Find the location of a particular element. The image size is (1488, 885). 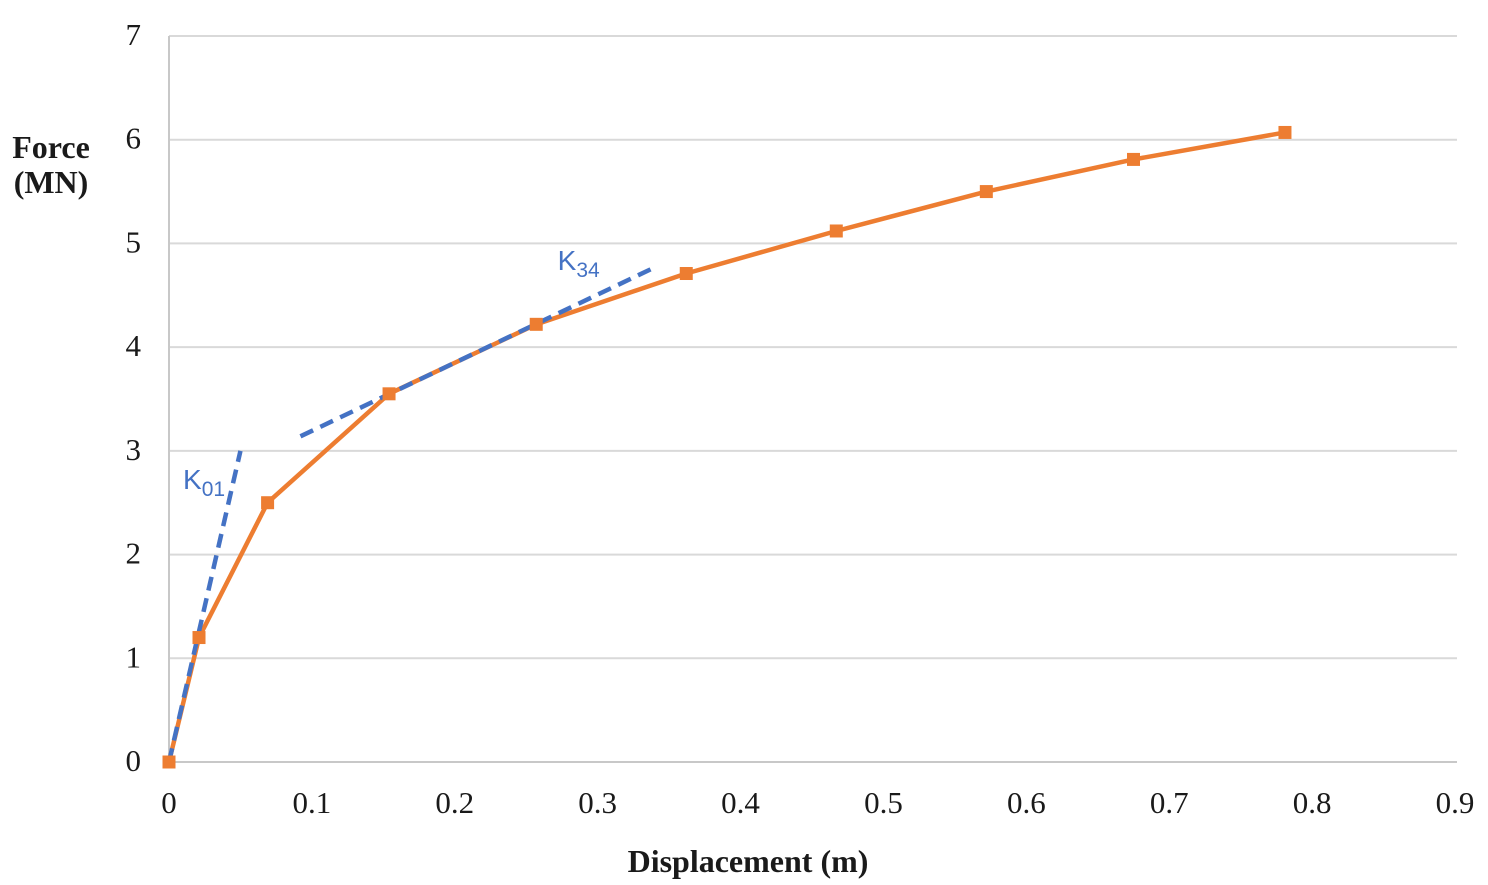

annotation-k01-base: K is located at coordinates (192, 480).